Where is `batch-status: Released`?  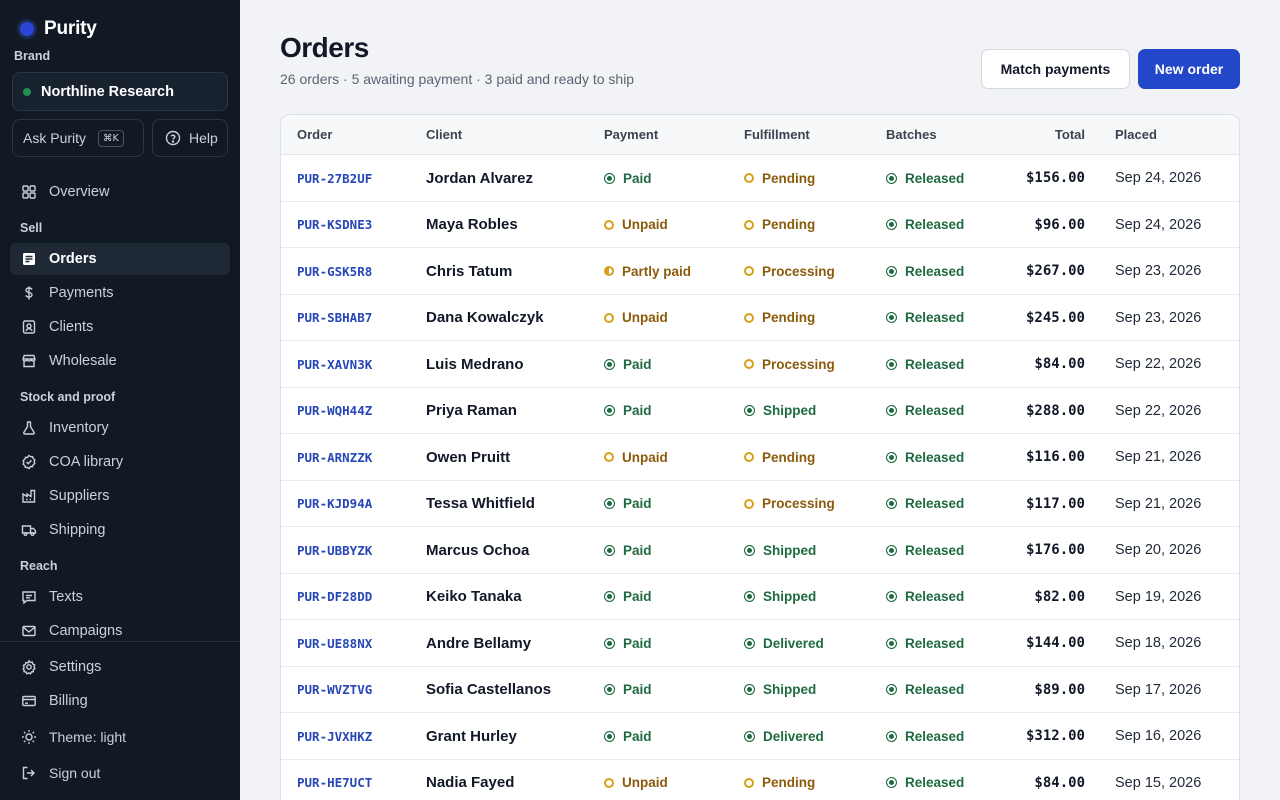 batch-status: Released is located at coordinates (925, 411).